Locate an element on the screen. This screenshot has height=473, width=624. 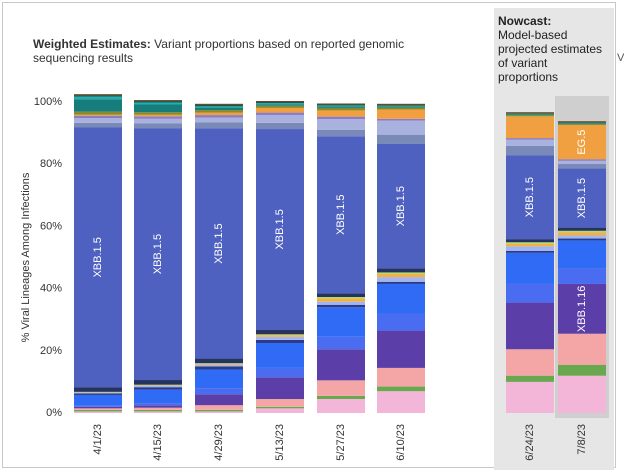
bar-label-7: XBB.1.5 is located at coordinates (582, 198).